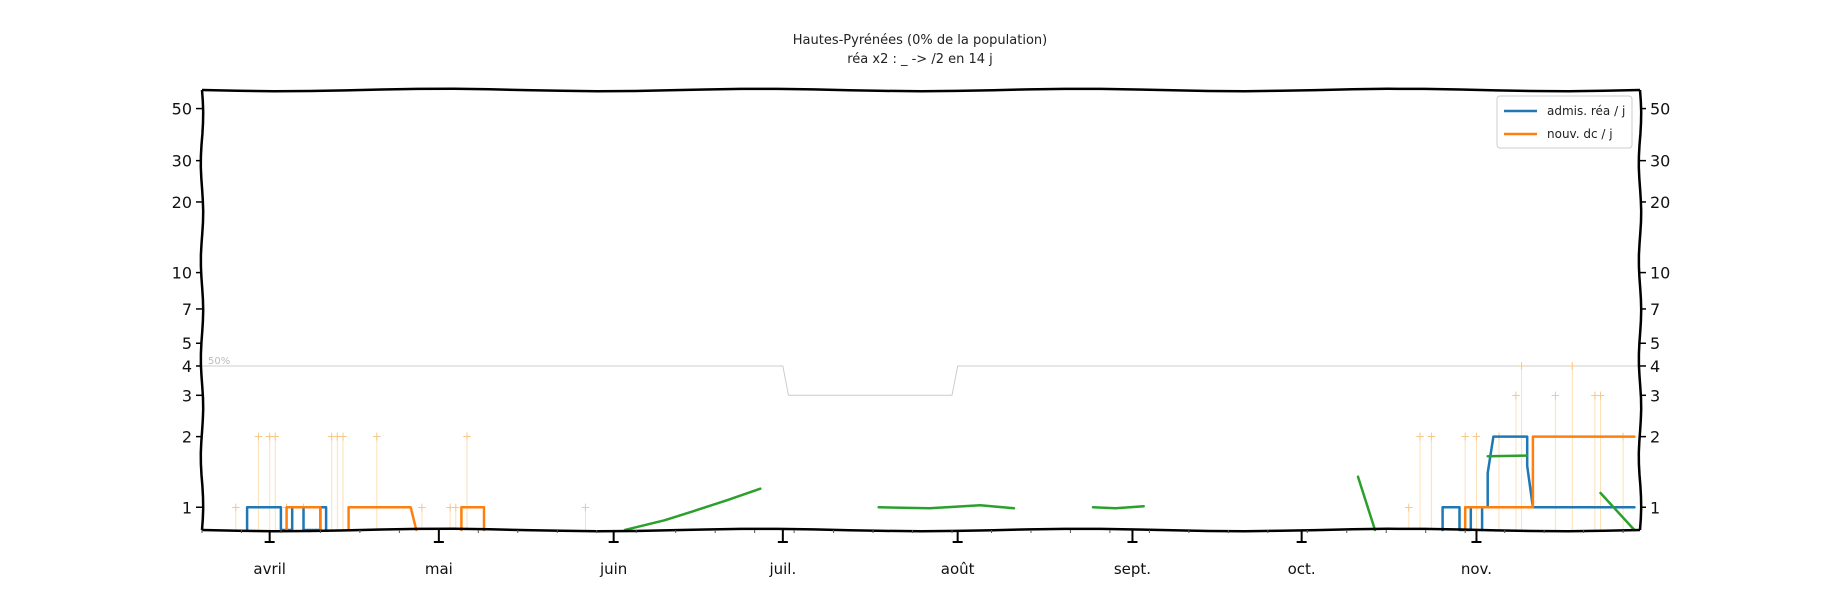  Describe the element at coordinates (1302, 569) in the screenshot. I see `x-tick-label: oct.` at that location.